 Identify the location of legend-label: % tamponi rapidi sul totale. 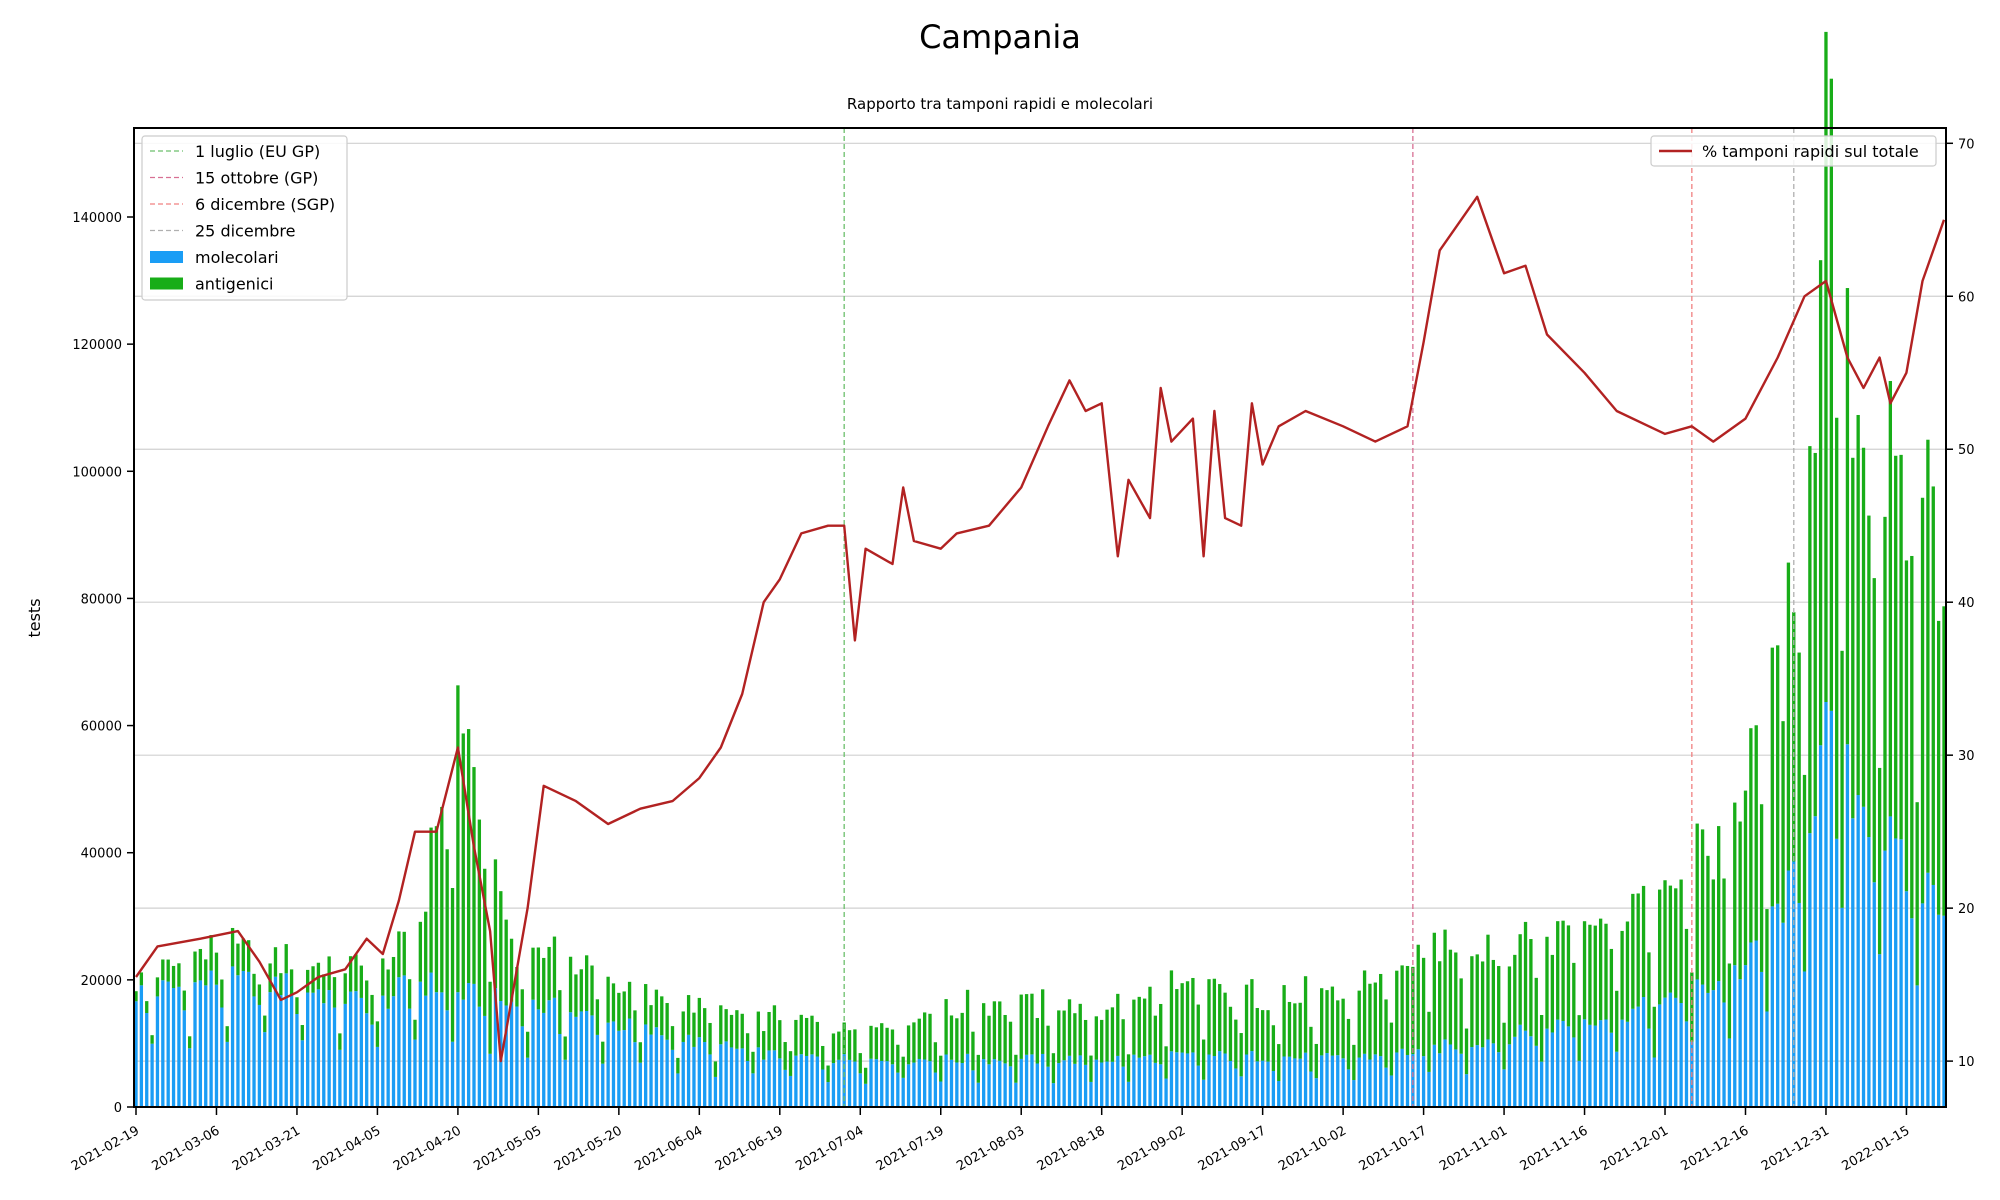
(1810, 151).